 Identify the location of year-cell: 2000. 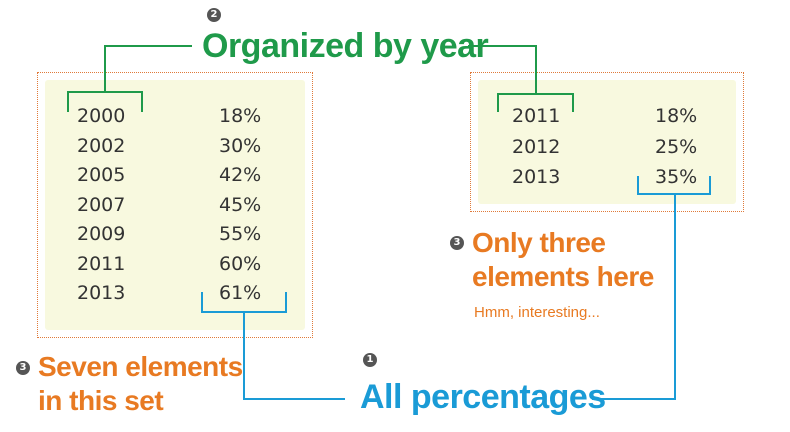
(101, 116).